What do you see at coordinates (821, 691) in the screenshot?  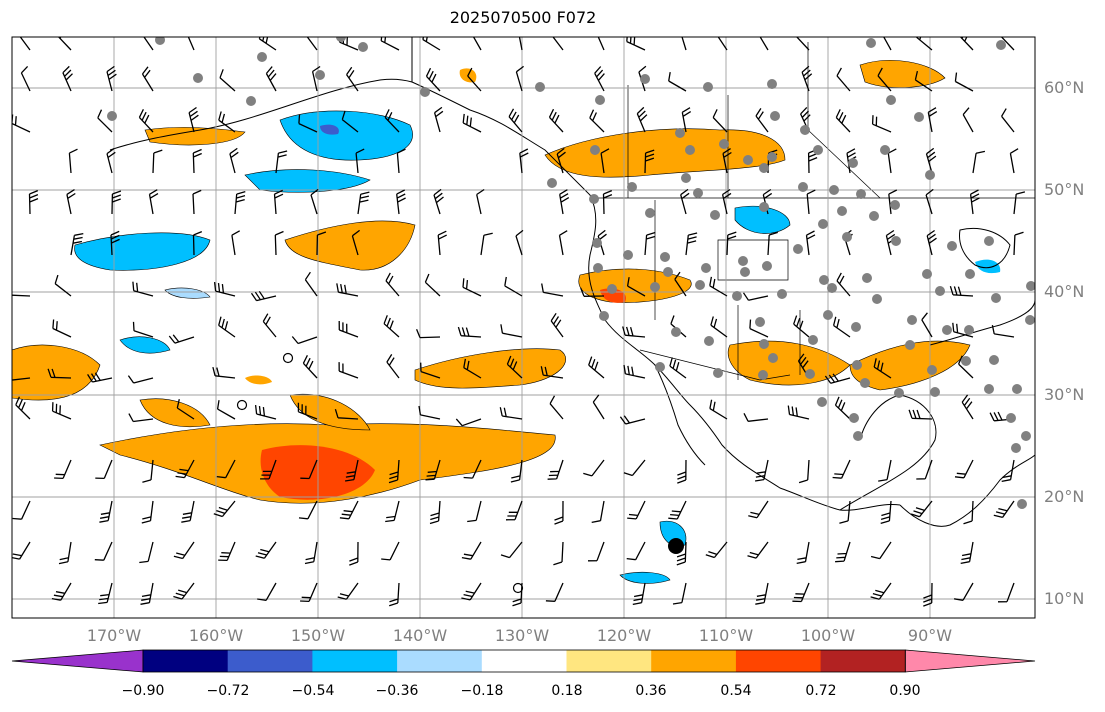 I see `colorbar-tick-label: 0.72` at bounding box center [821, 691].